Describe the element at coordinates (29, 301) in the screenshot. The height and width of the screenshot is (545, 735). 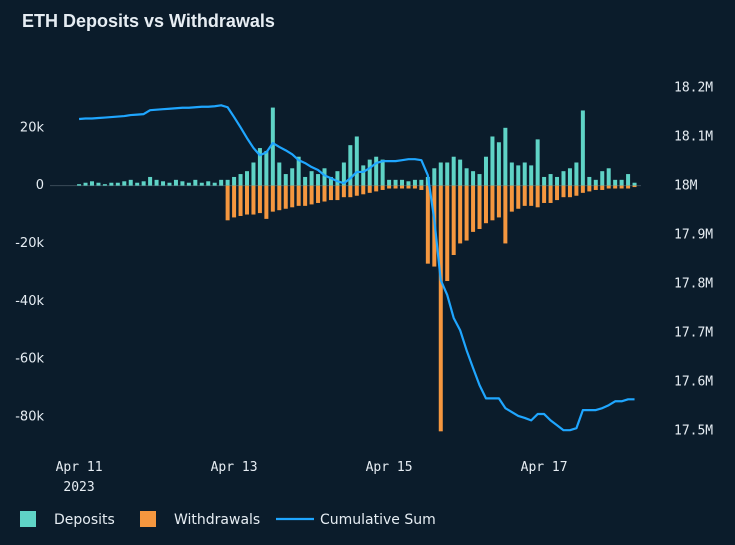
I see `y-tick-label: -40k` at that location.